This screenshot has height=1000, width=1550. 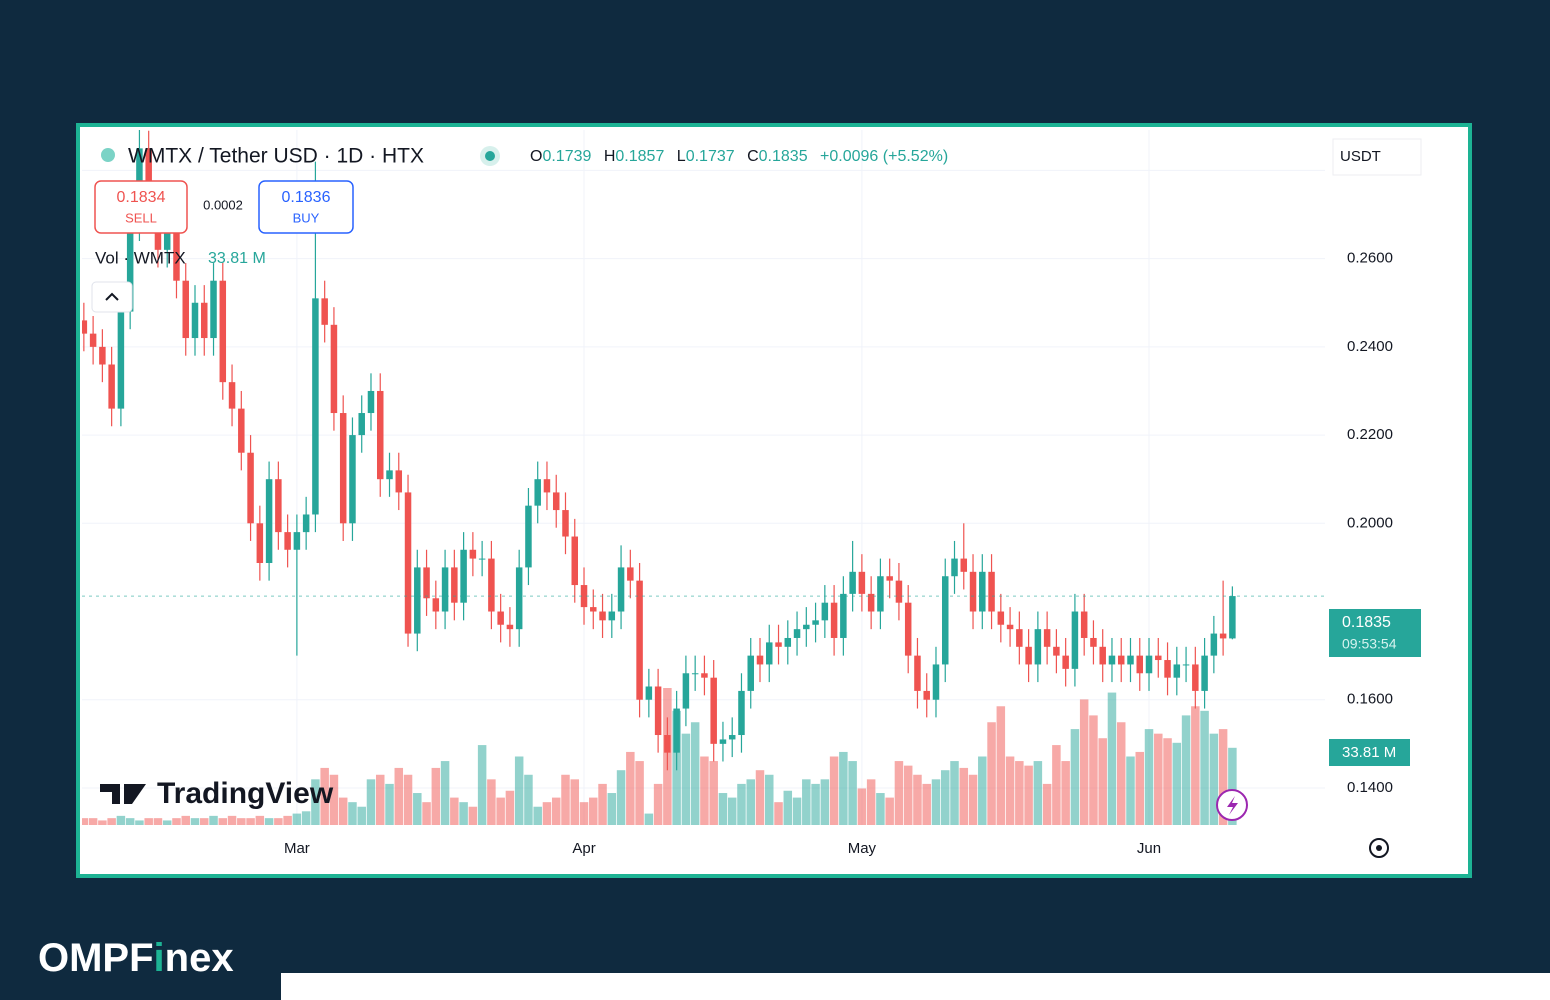 I want to click on symbol-icon, so click(x=108, y=155).